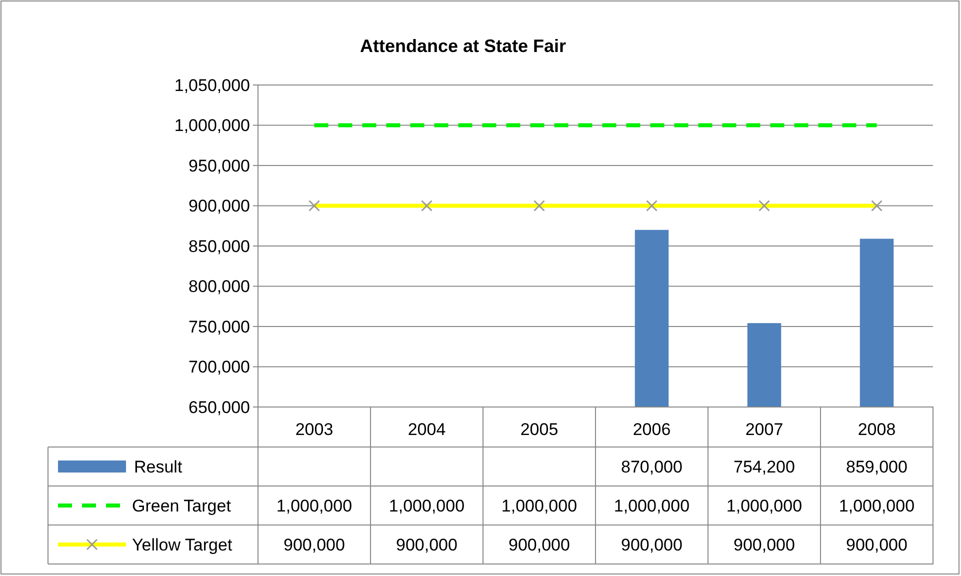 This screenshot has width=961, height=576. What do you see at coordinates (764, 466) in the screenshot?
I see `data-label: 754,200` at bounding box center [764, 466].